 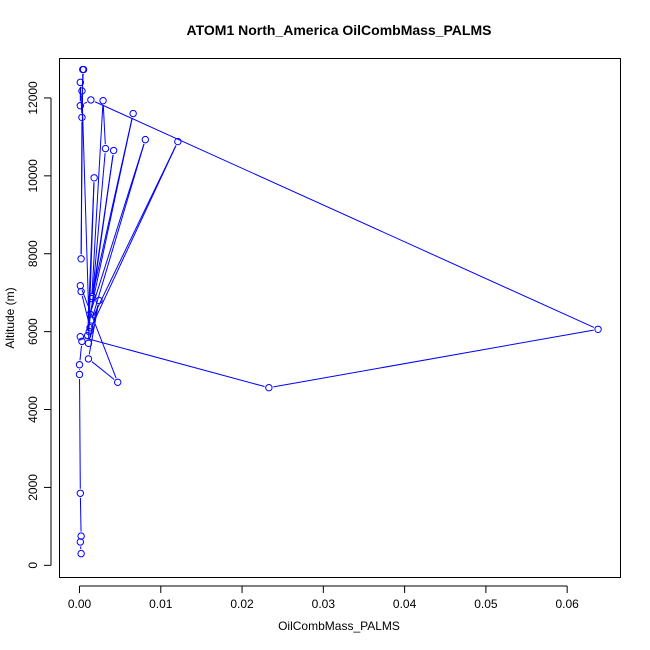 I want to click on chart-title: ATOM1 North_America OilCombMass_PALMS, so click(x=339, y=30).